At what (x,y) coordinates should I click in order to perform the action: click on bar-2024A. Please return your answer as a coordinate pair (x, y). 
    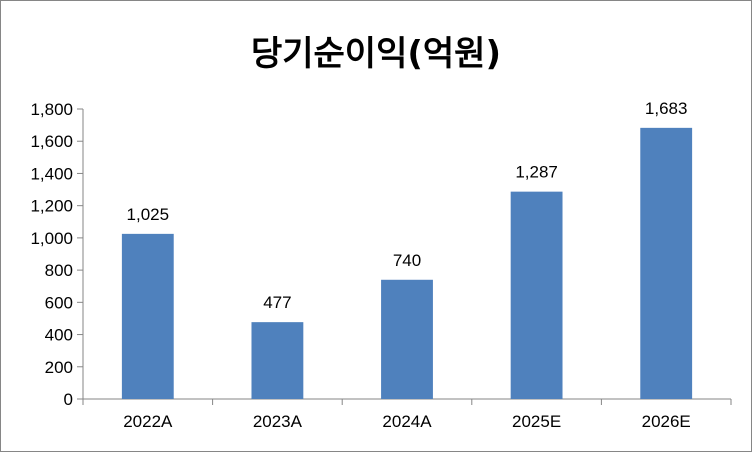
    Looking at the image, I should click on (407, 339).